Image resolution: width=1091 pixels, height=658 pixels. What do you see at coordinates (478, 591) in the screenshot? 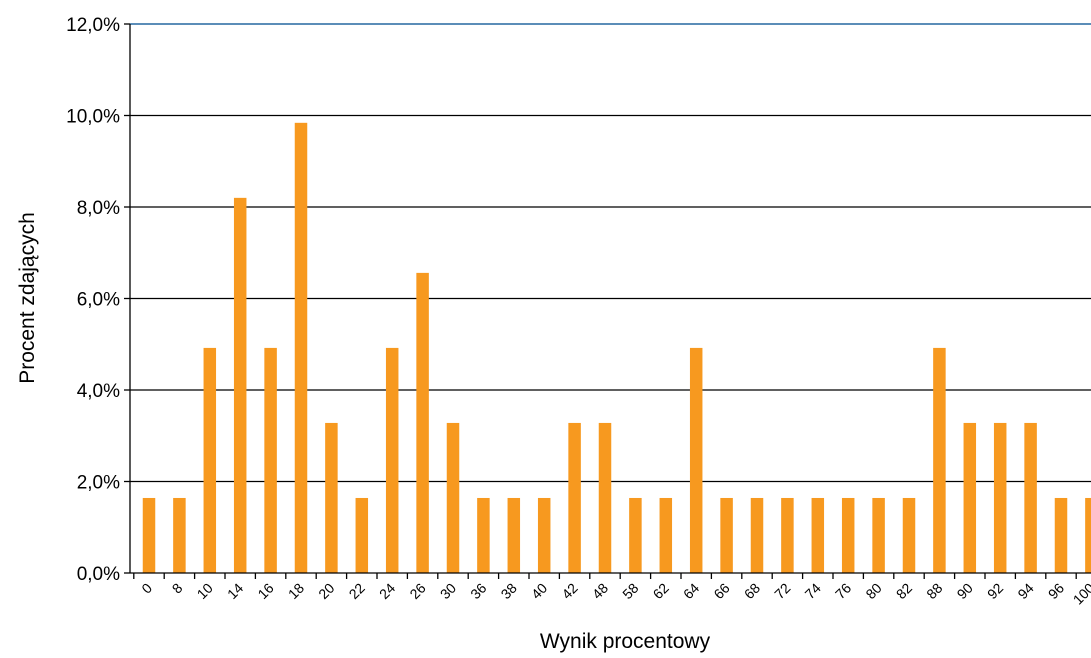
I see `x-tick-label: 36` at bounding box center [478, 591].